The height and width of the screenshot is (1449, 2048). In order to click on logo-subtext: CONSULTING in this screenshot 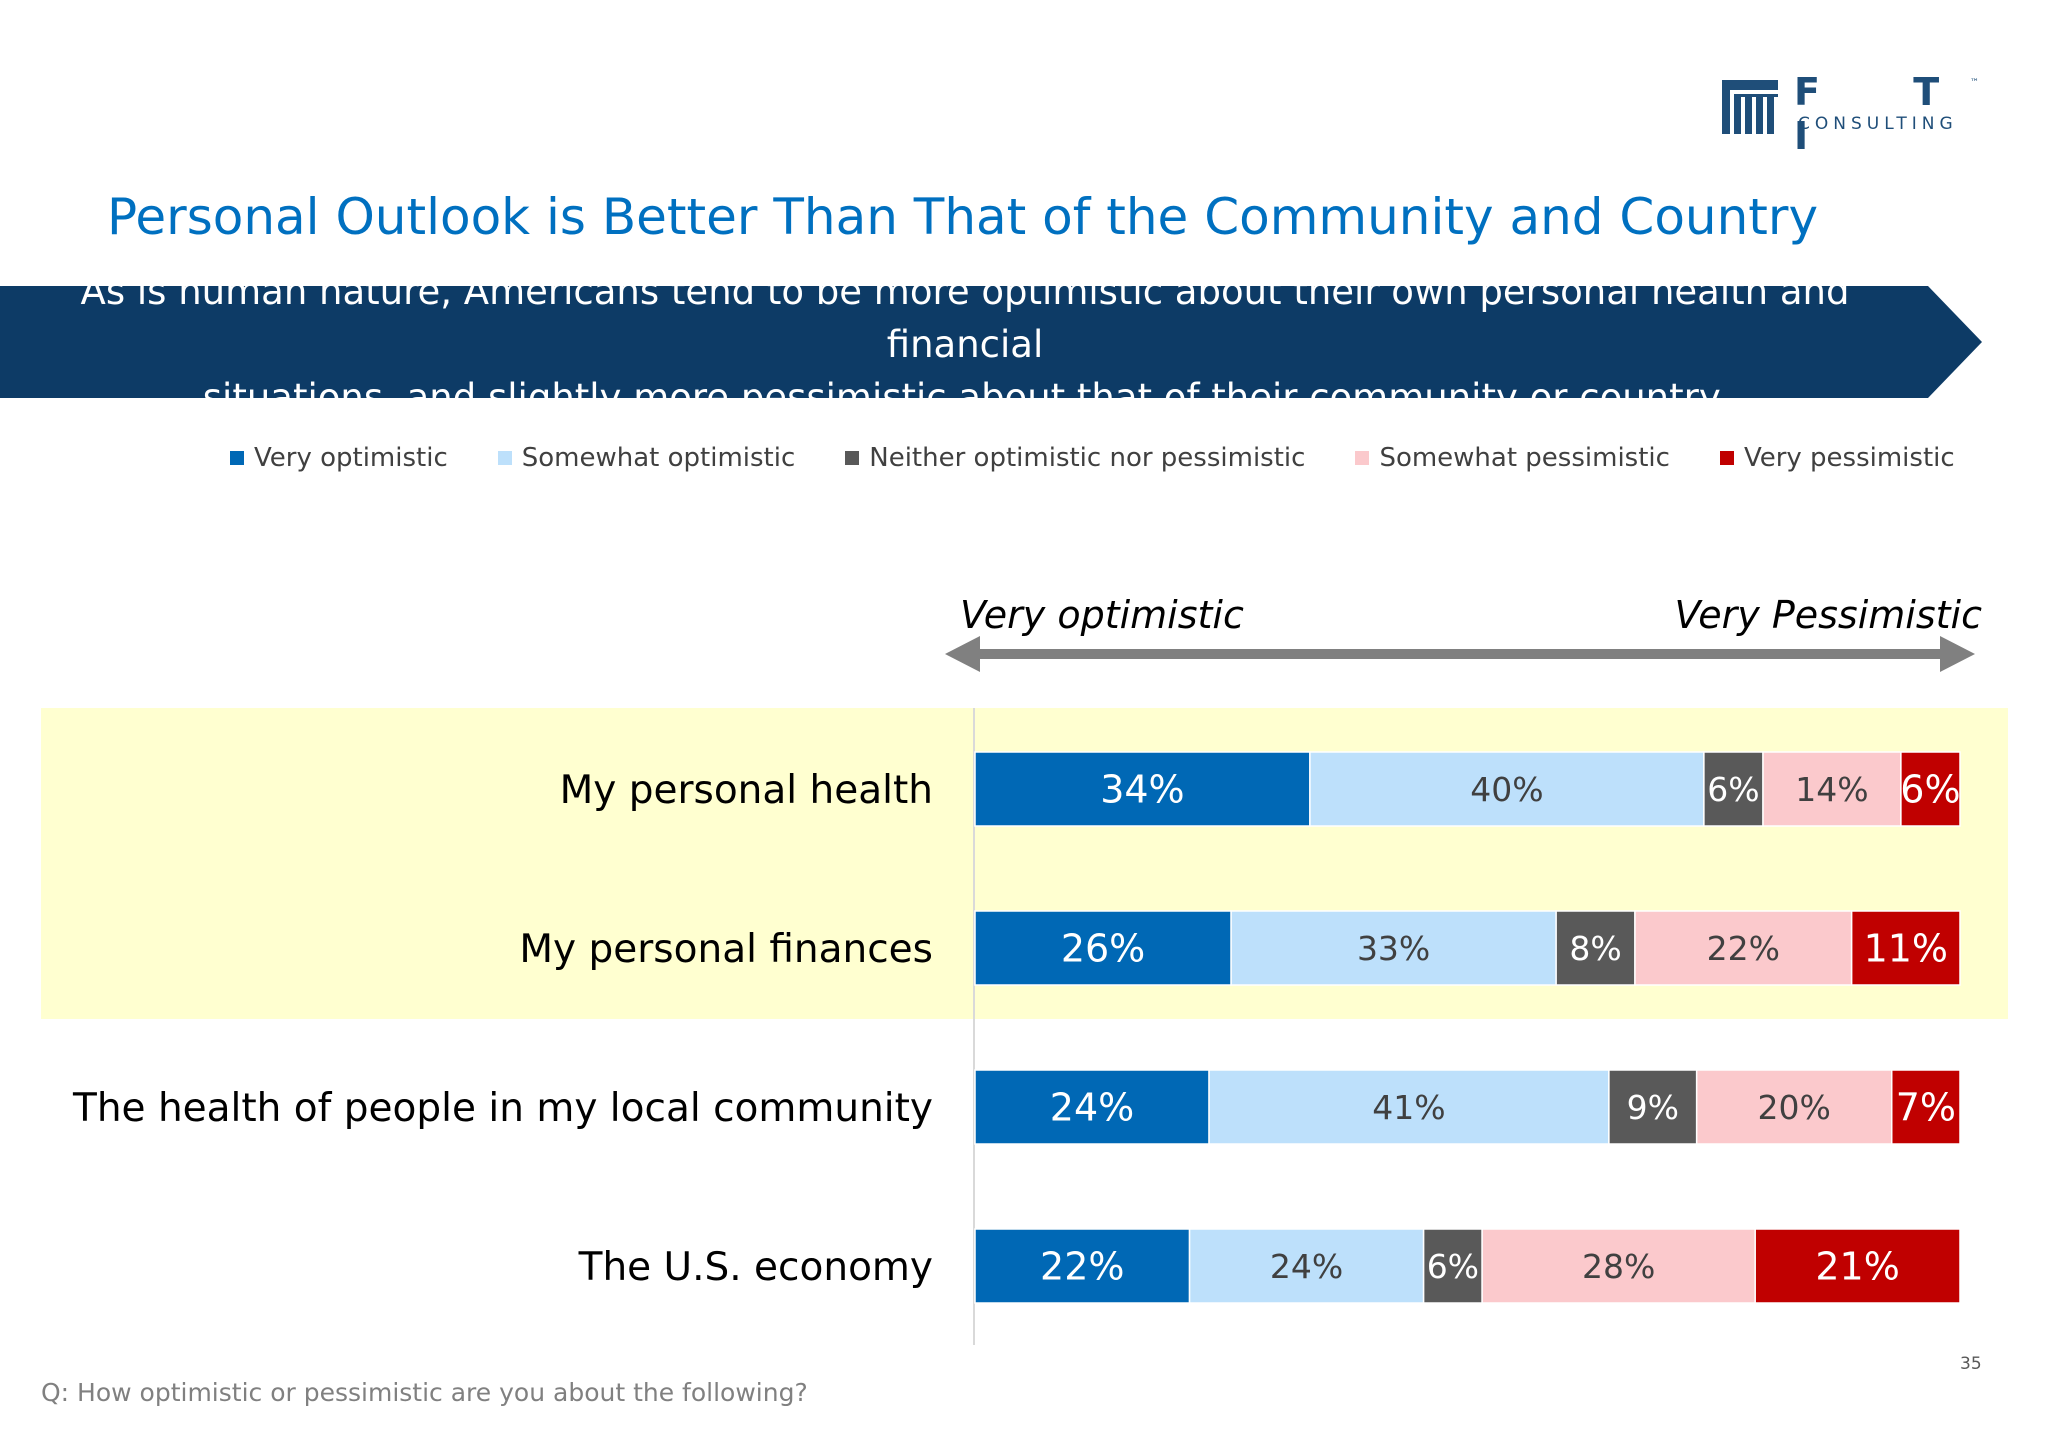, I will do `click(1878, 124)`.